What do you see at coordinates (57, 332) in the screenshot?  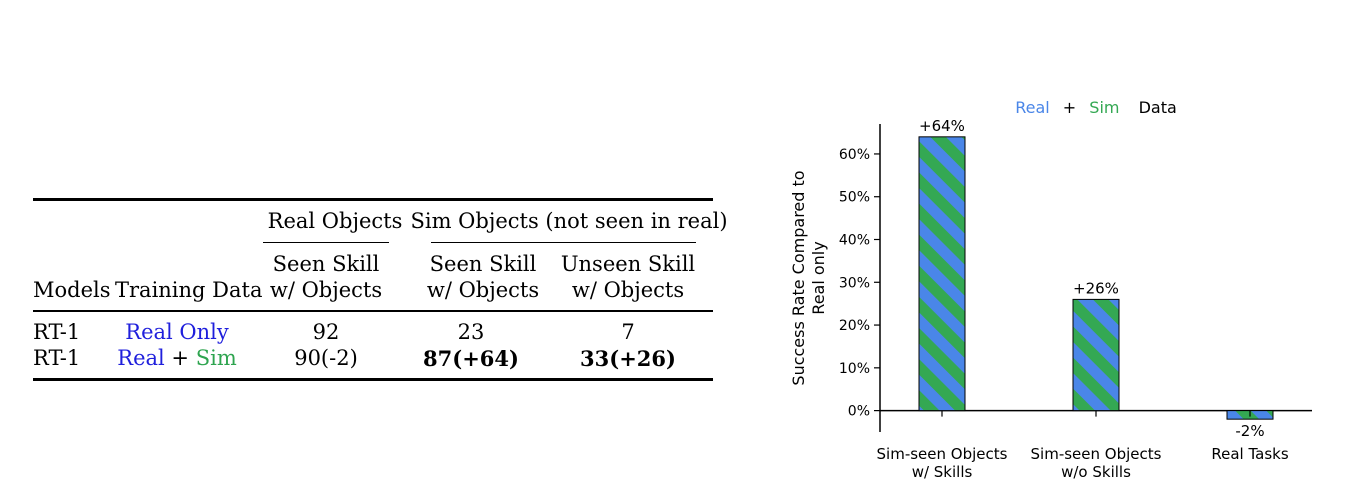 I see `row1-model: RT-1` at bounding box center [57, 332].